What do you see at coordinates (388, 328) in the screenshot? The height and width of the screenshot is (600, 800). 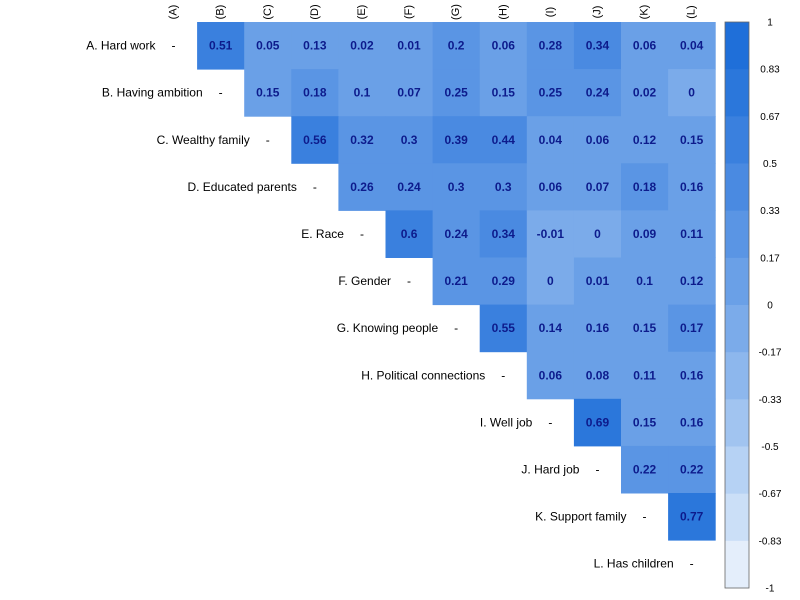 I see `row-label: G. Knowing people` at bounding box center [388, 328].